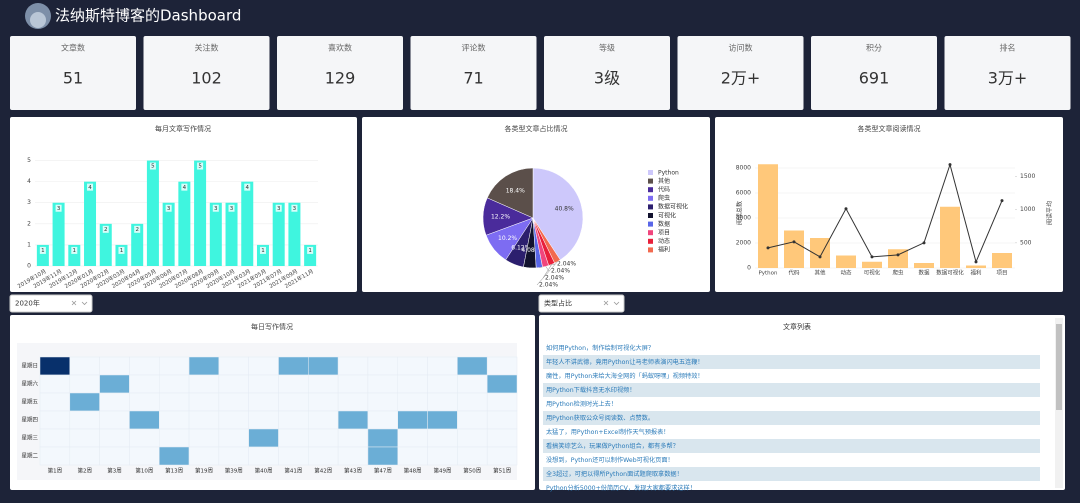 This screenshot has width=1080, height=503. Describe the element at coordinates (924, 273) in the screenshot. I see `x-tick-label: 数据` at that location.